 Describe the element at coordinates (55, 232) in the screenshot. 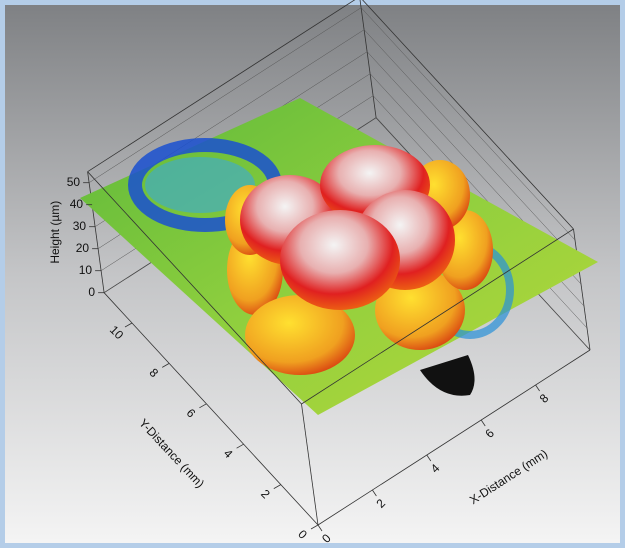

I see `z-axis-title: Height (µm)` at that location.